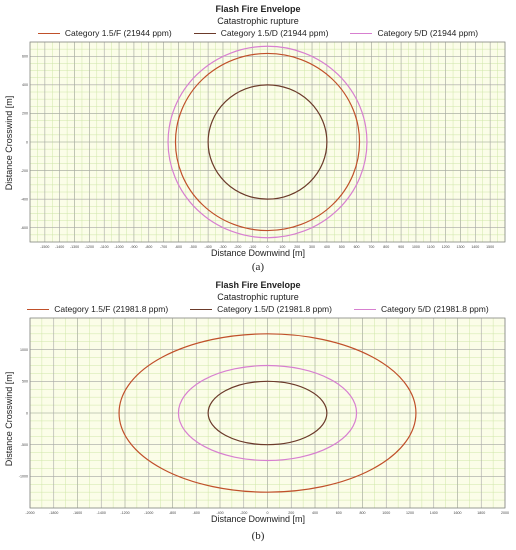  What do you see at coordinates (222, 247) in the screenshot?
I see `x-tick-label: -300` at bounding box center [222, 247].